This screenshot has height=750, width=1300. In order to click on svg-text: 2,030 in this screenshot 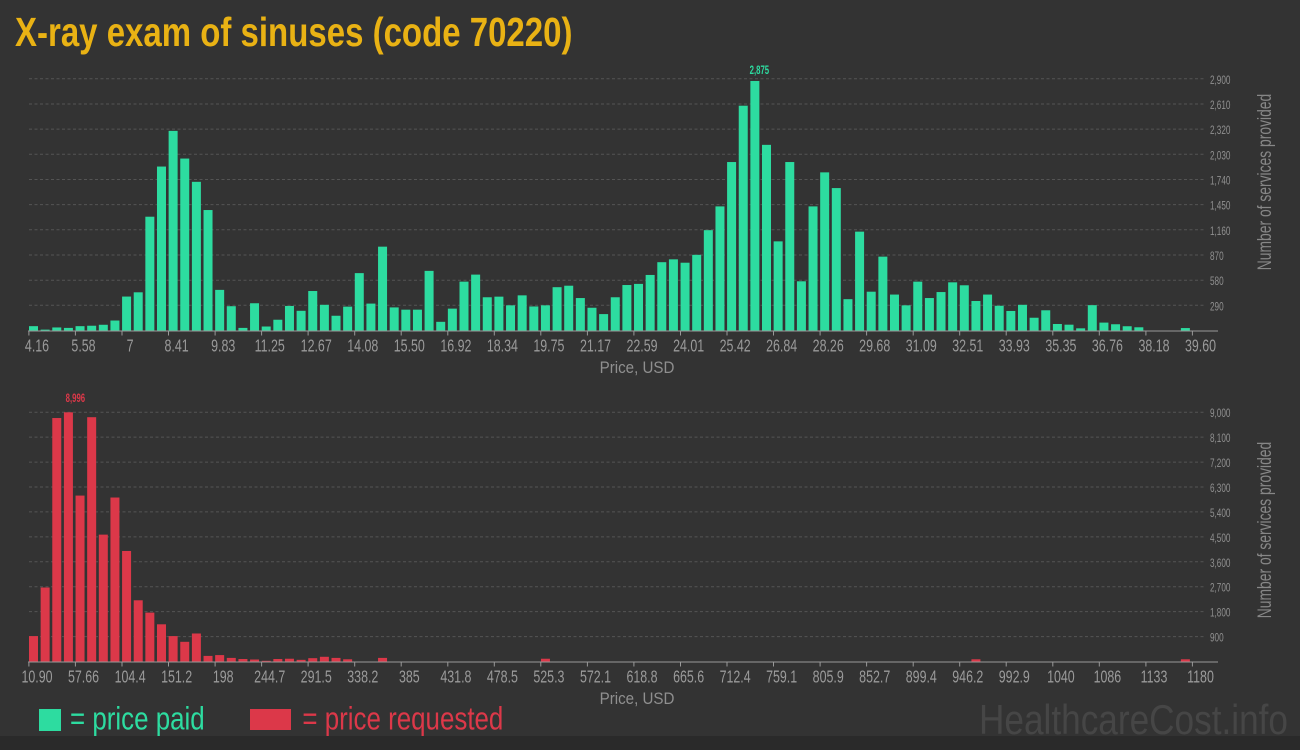, I will do `click(1220, 156)`.